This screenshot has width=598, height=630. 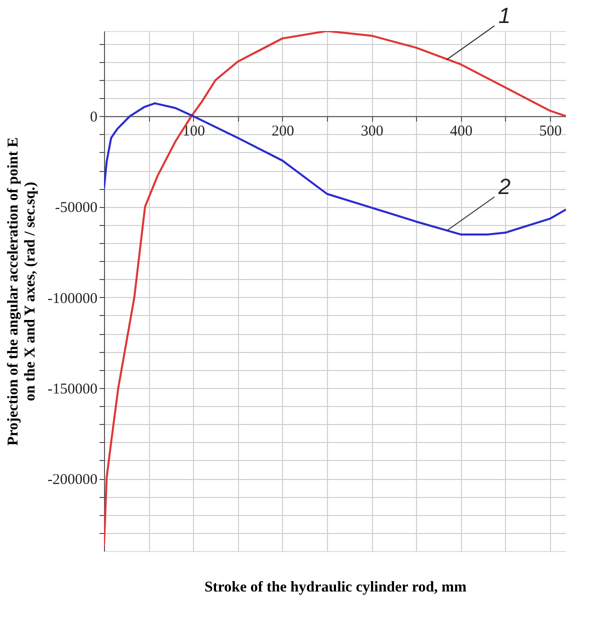 What do you see at coordinates (73, 298) in the screenshot?
I see `y-tick-label: -100000` at bounding box center [73, 298].